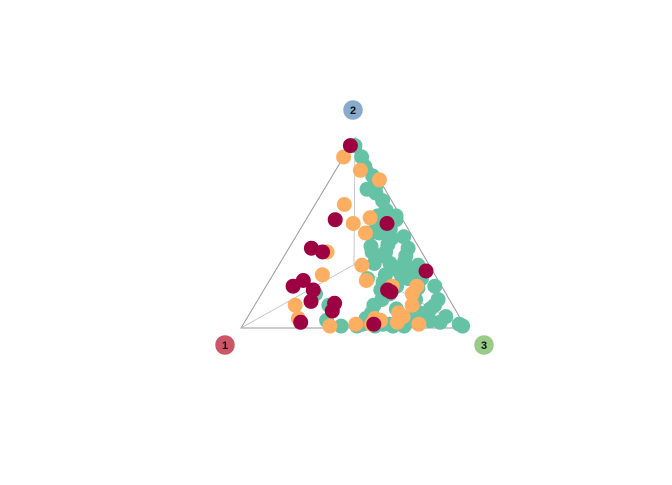 The width and height of the screenshot is (672, 485). Describe the element at coordinates (378, 236) in the screenshot. I see `points-layer` at that location.